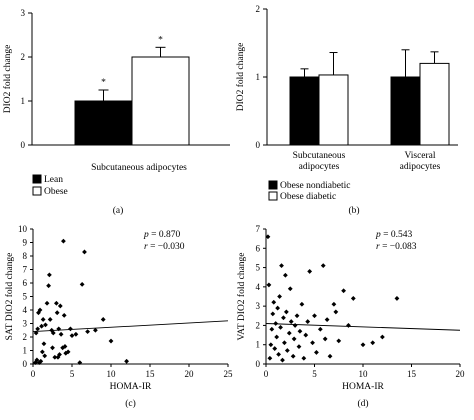 The width and height of the screenshot is (474, 420). What do you see at coordinates (258, 287) in the screenshot?
I see `panel-d-y-tick-label: 4` at bounding box center [258, 287].